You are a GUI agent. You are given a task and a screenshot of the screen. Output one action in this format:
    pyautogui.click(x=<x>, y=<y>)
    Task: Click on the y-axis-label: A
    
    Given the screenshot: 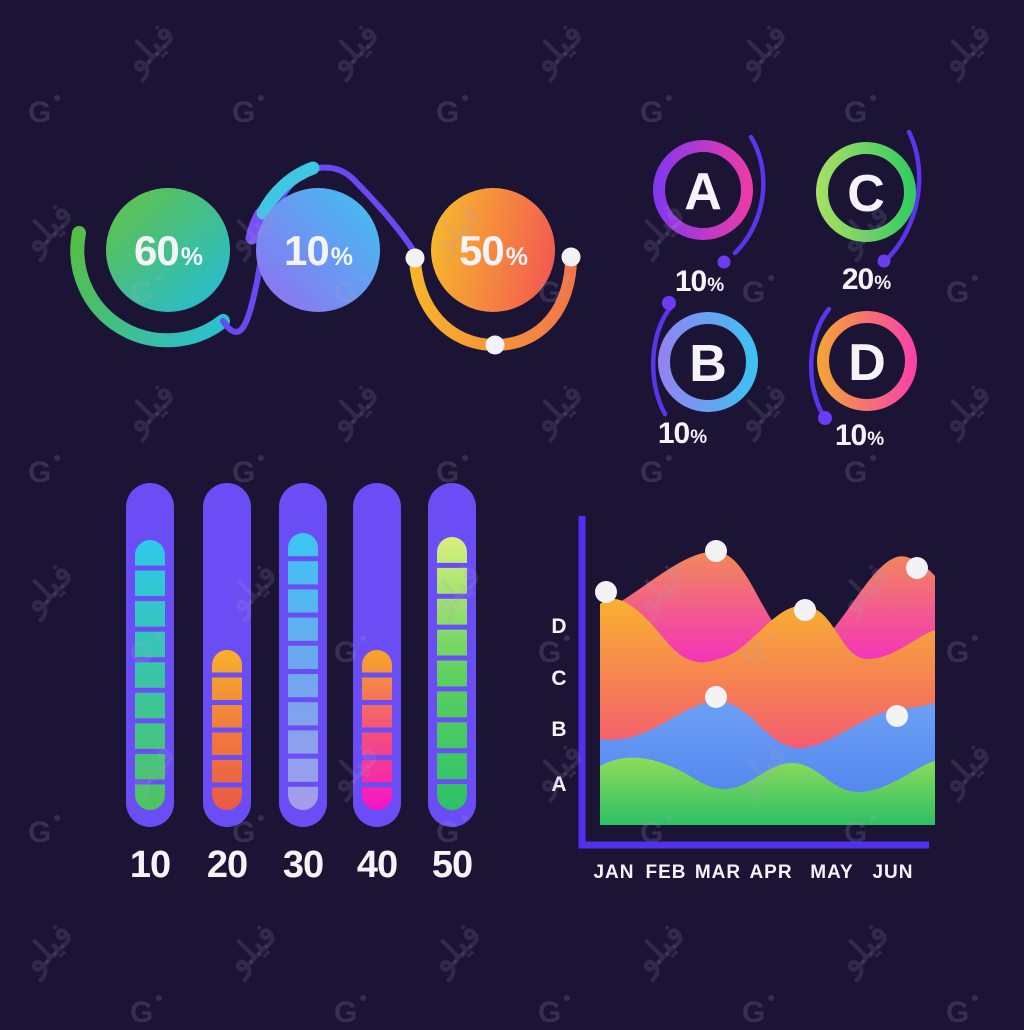 What is the action you would take?
    pyautogui.click(x=558, y=784)
    